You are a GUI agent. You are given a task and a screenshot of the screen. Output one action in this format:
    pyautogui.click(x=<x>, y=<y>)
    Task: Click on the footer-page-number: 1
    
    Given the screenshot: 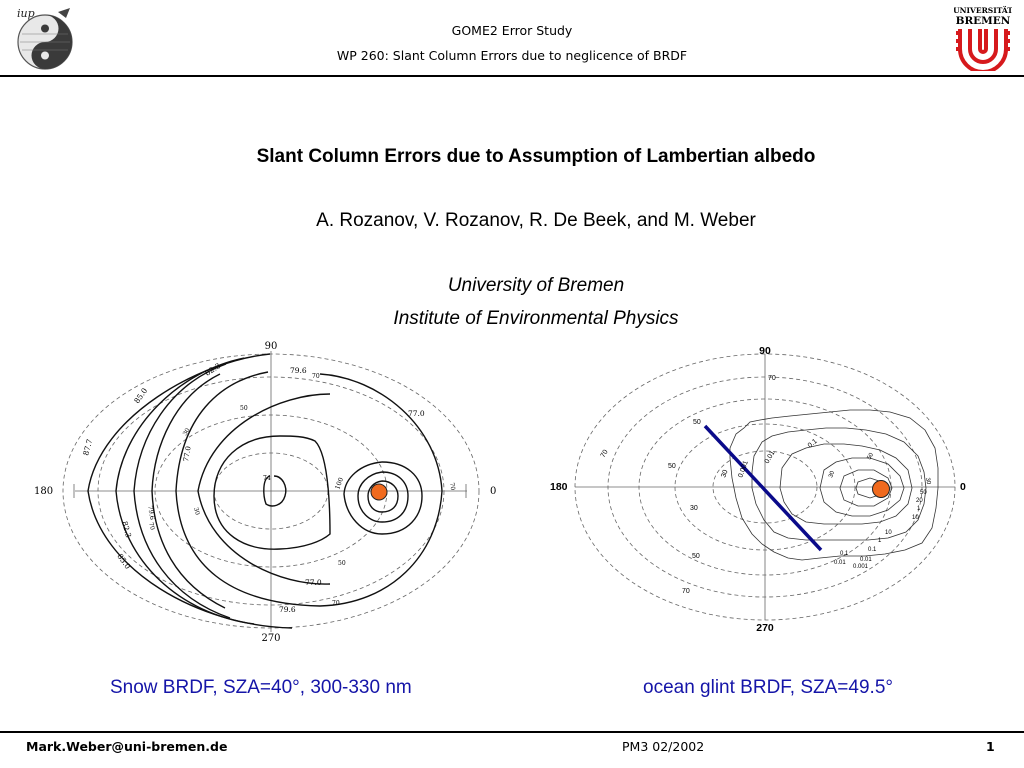 What is the action you would take?
    pyautogui.click(x=990, y=746)
    